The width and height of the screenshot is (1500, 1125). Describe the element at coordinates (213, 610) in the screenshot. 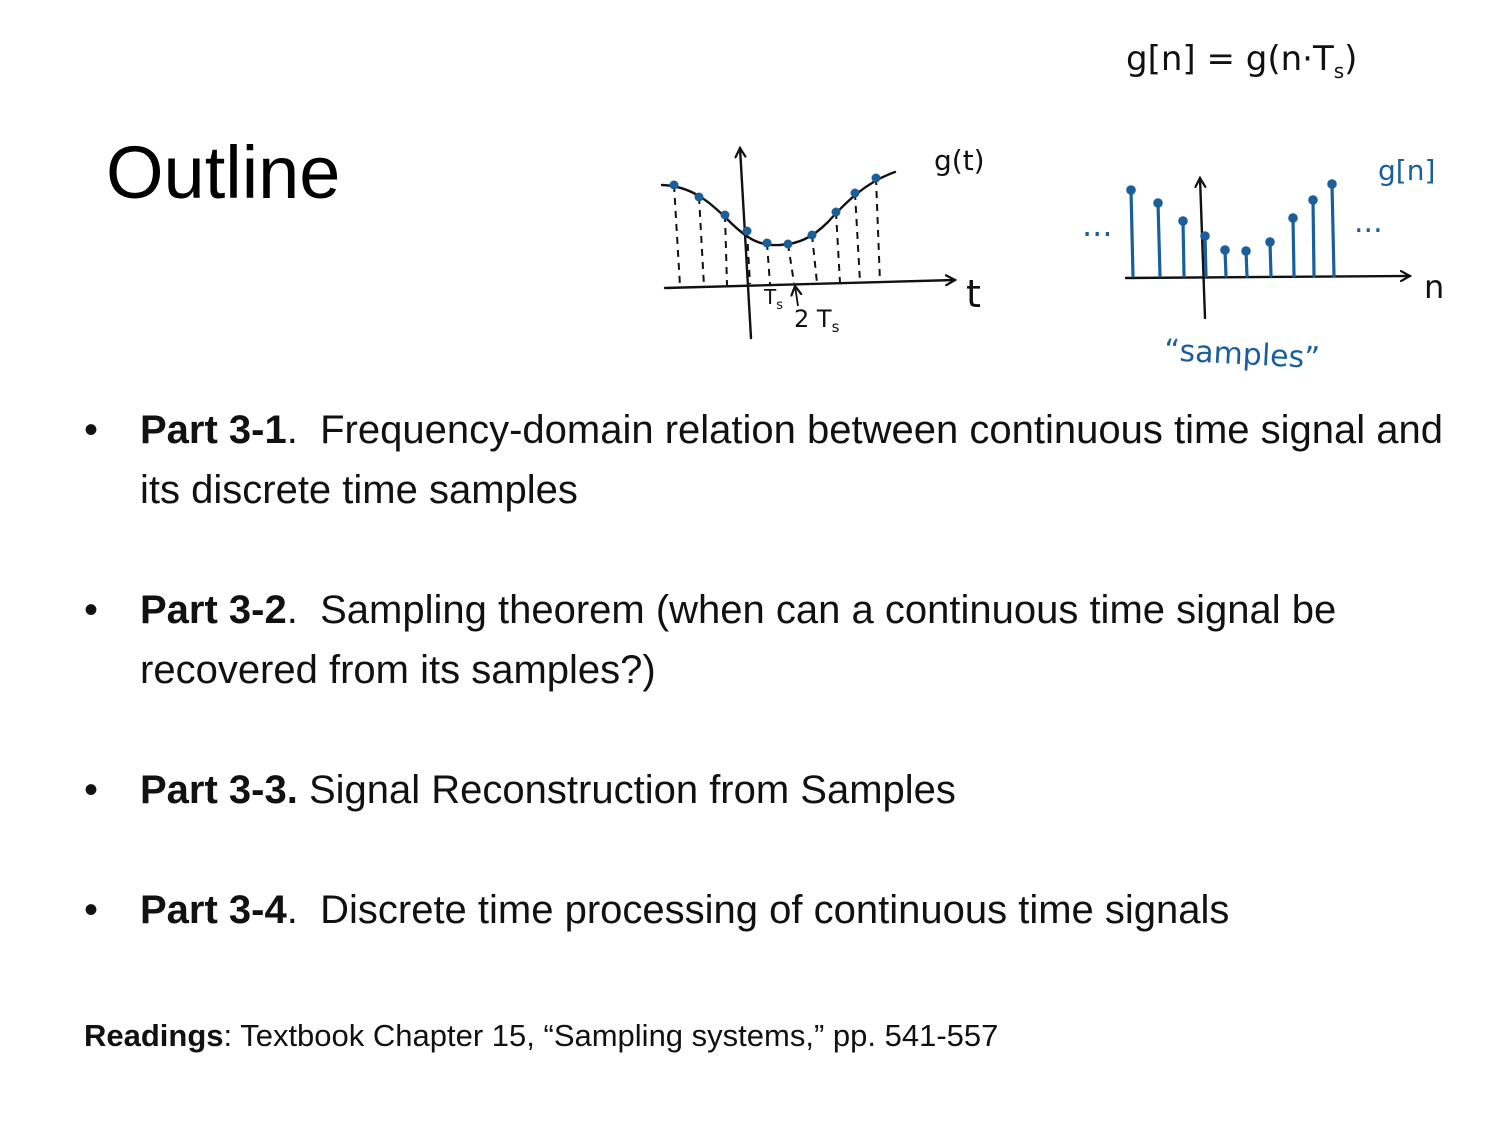

I see `part-label: Part 3-2` at that location.